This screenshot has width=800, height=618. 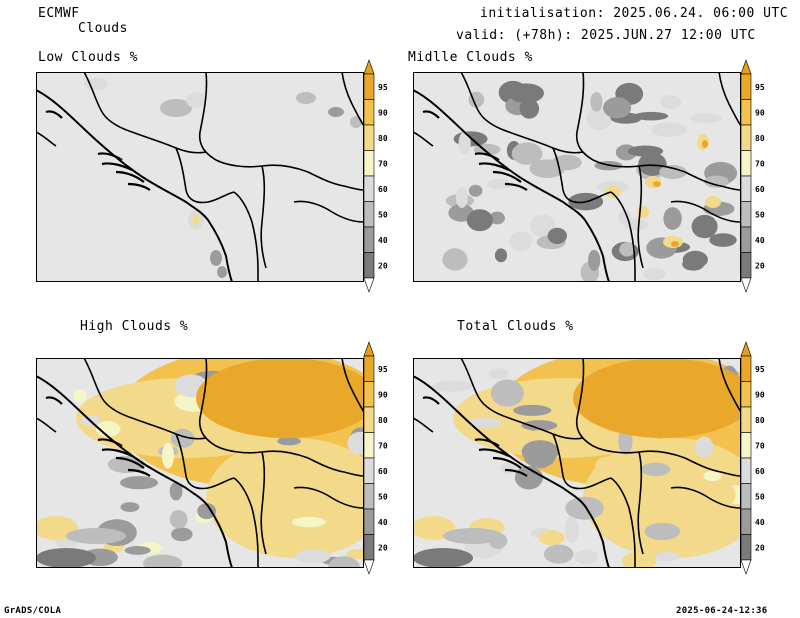 I want to click on colorbar-low: 95 90 80 70 60 50 40 20, so click(x=383, y=188).